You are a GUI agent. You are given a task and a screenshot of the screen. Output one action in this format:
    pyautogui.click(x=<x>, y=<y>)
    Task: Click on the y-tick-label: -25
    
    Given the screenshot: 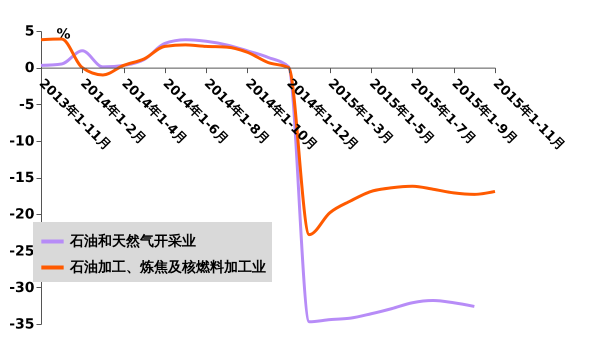 What is the action you would take?
    pyautogui.click(x=21, y=251)
    